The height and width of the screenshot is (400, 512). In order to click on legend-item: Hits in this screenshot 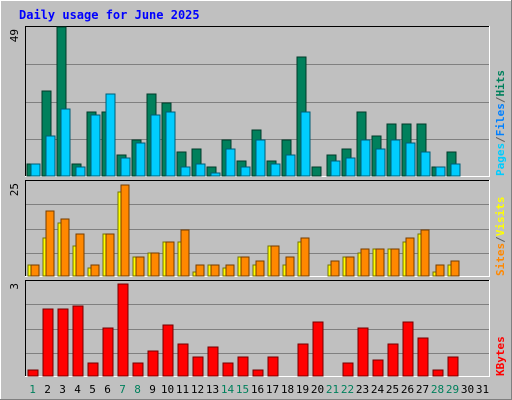, I will do `click(500, 83)`.